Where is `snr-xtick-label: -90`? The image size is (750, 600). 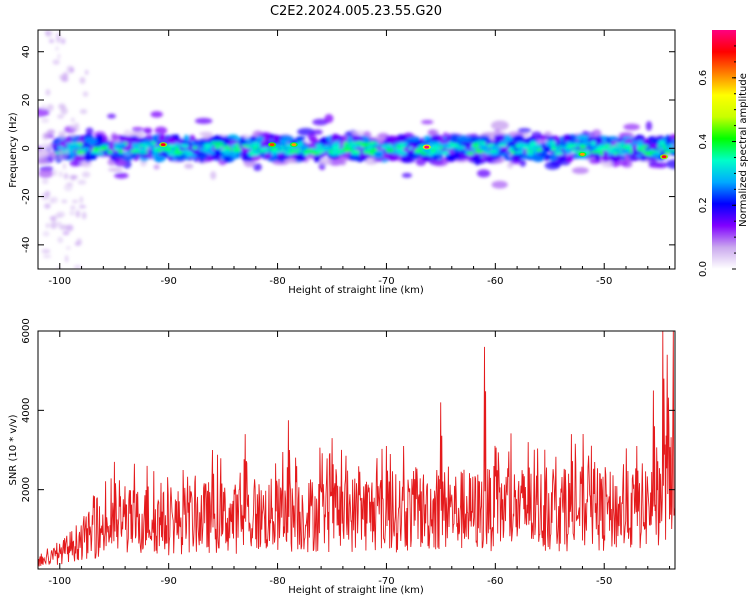 snr-xtick-label: -90 is located at coordinates (168, 581).